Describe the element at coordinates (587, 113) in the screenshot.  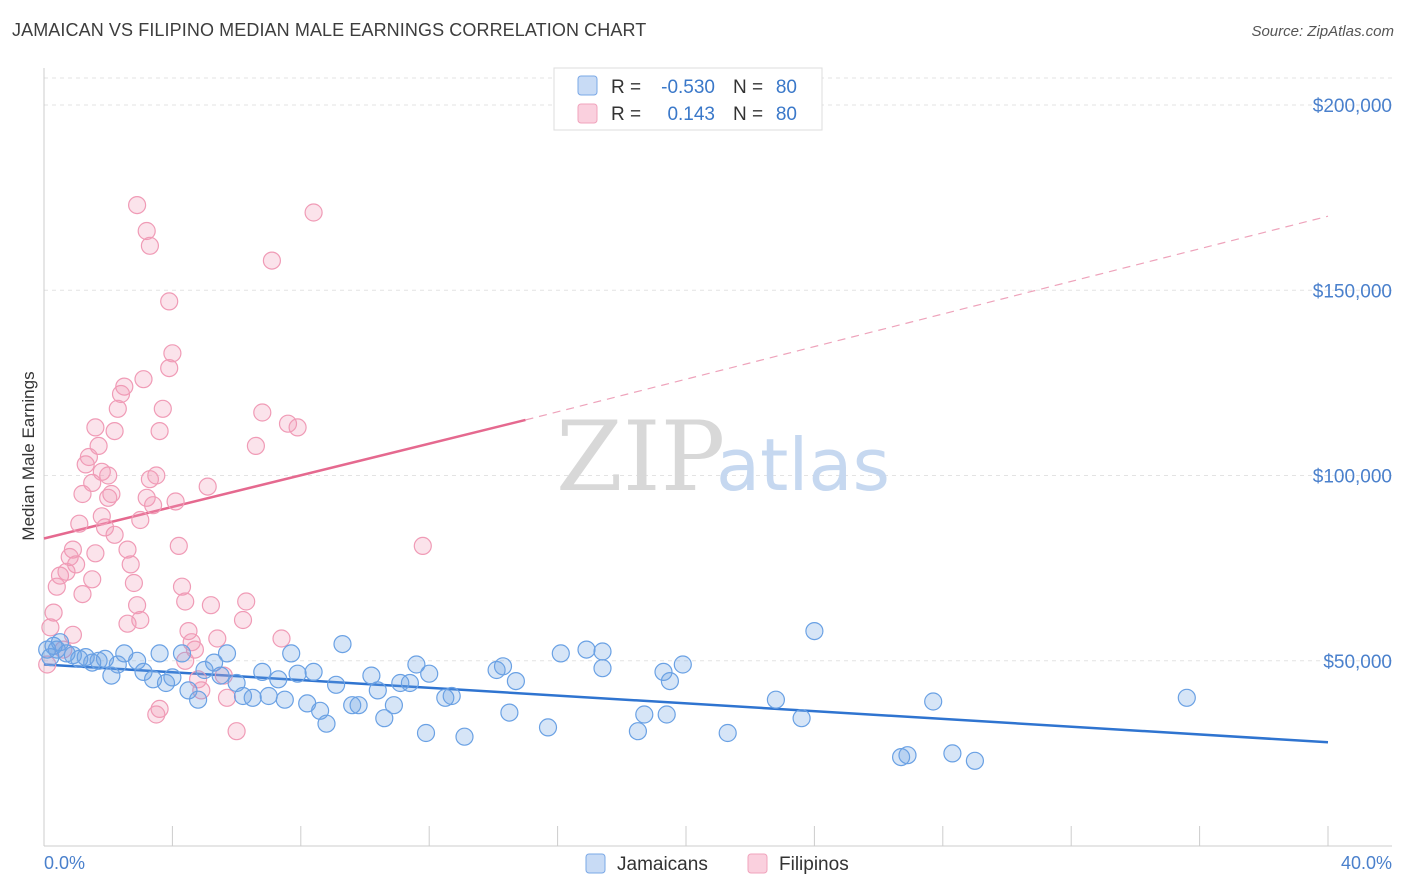
I see `legend-swatch-filipinos` at that location.